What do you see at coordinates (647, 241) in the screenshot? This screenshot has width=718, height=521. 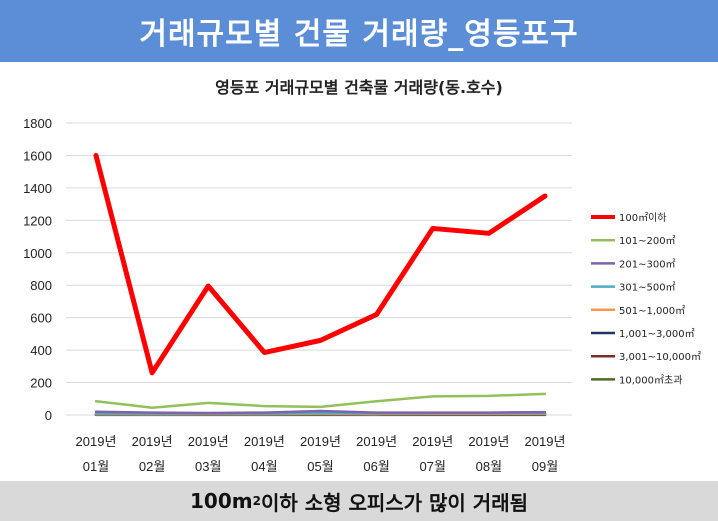 I see `legend-label: 101~200㎡` at bounding box center [647, 241].